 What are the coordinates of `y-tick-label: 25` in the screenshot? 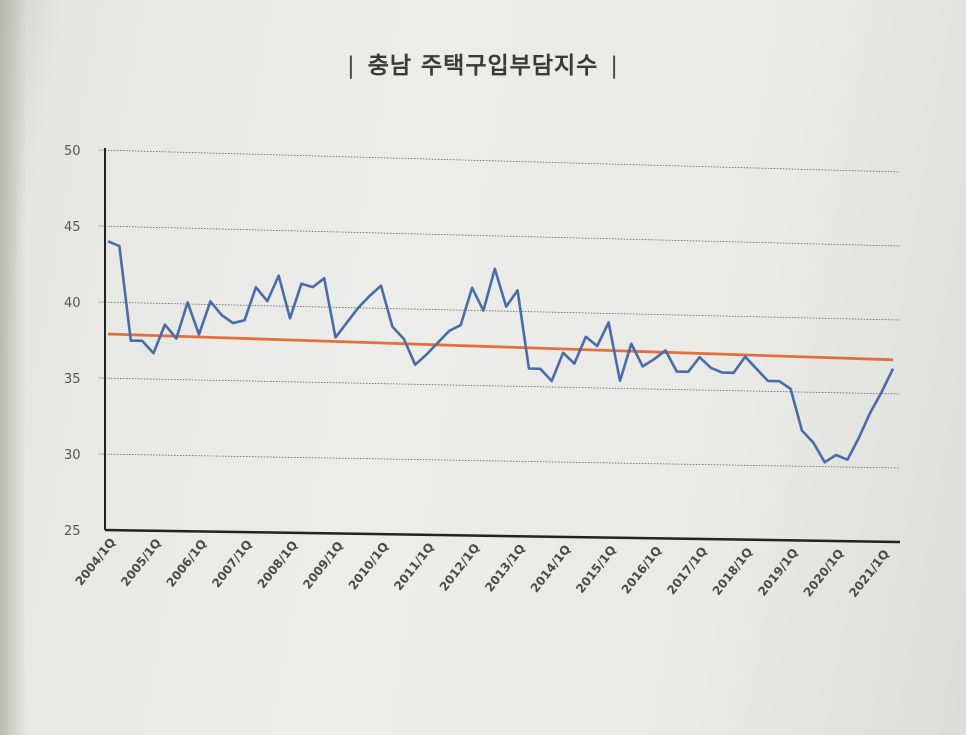 It's located at (72, 531).